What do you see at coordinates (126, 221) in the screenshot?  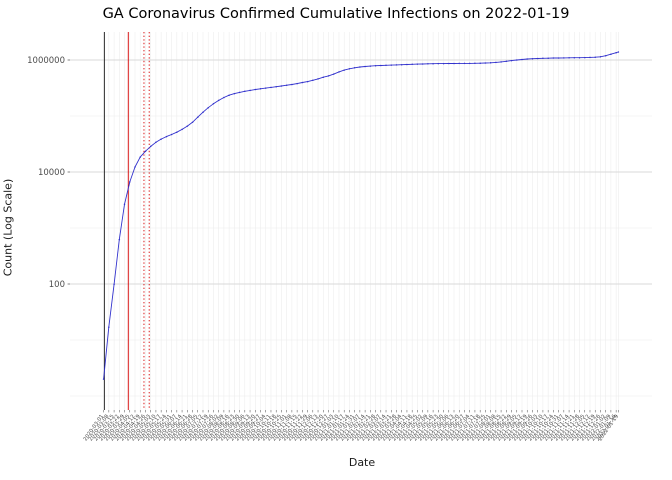 I see `reference-lines` at bounding box center [126, 221].